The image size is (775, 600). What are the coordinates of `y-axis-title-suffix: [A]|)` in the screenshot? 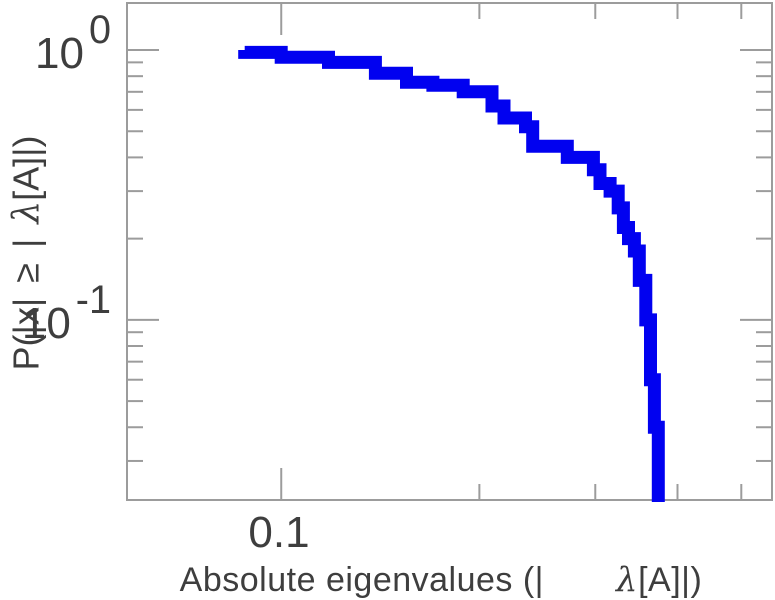 It's located at (26, 168).